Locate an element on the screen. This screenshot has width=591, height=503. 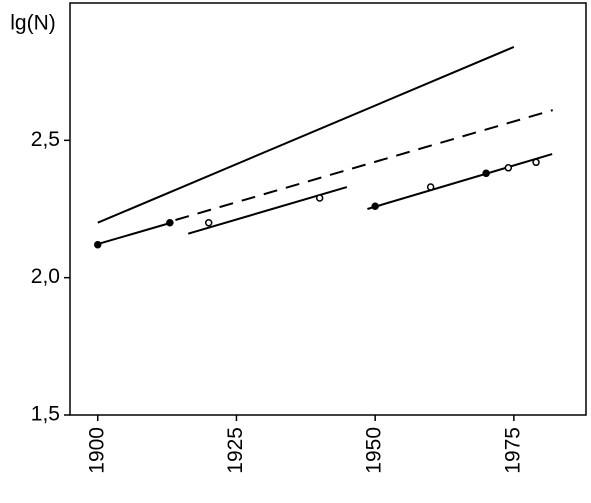
y-axis-label: lg(N) is located at coordinates (33, 23).